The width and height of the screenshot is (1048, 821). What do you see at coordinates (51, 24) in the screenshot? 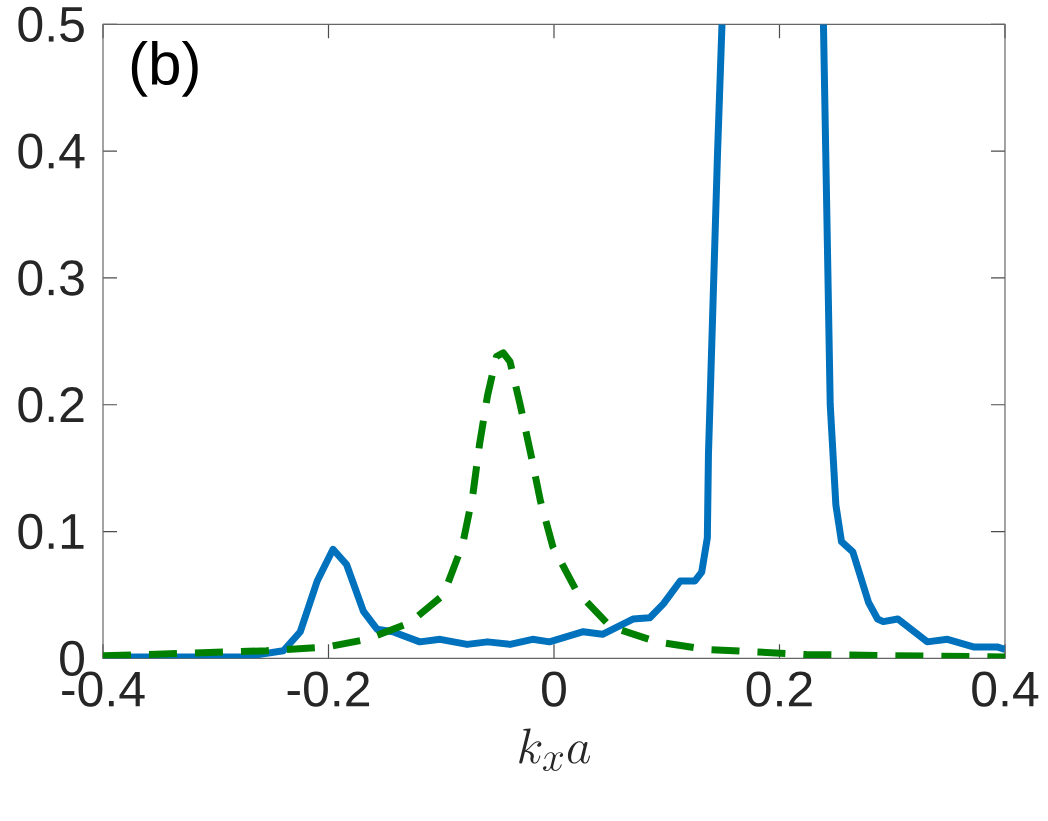
I see `y-tick-label: 0.5` at bounding box center [51, 24].